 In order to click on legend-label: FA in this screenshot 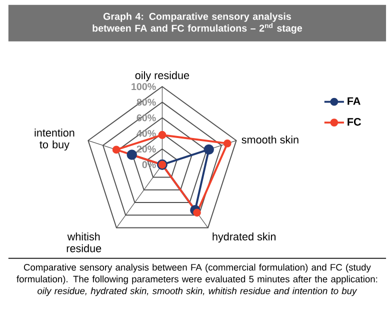, I will do `click(354, 101)`.